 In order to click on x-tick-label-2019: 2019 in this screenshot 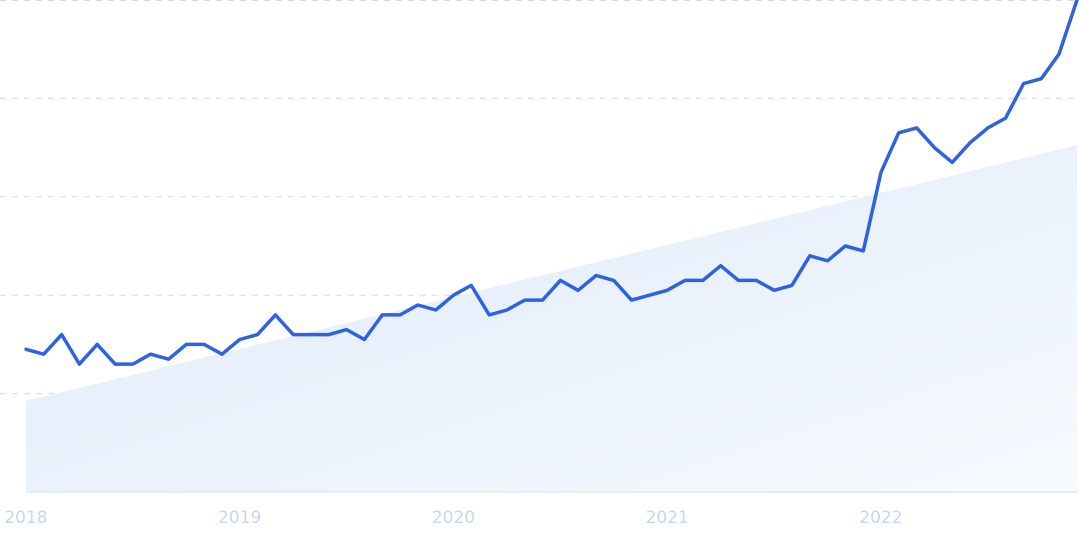, I will do `click(239, 518)`.